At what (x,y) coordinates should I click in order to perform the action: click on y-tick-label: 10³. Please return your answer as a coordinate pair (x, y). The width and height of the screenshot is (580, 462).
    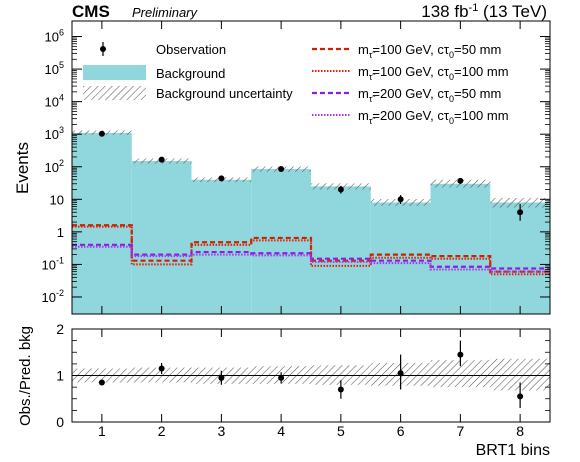
    Looking at the image, I should click on (54, 133).